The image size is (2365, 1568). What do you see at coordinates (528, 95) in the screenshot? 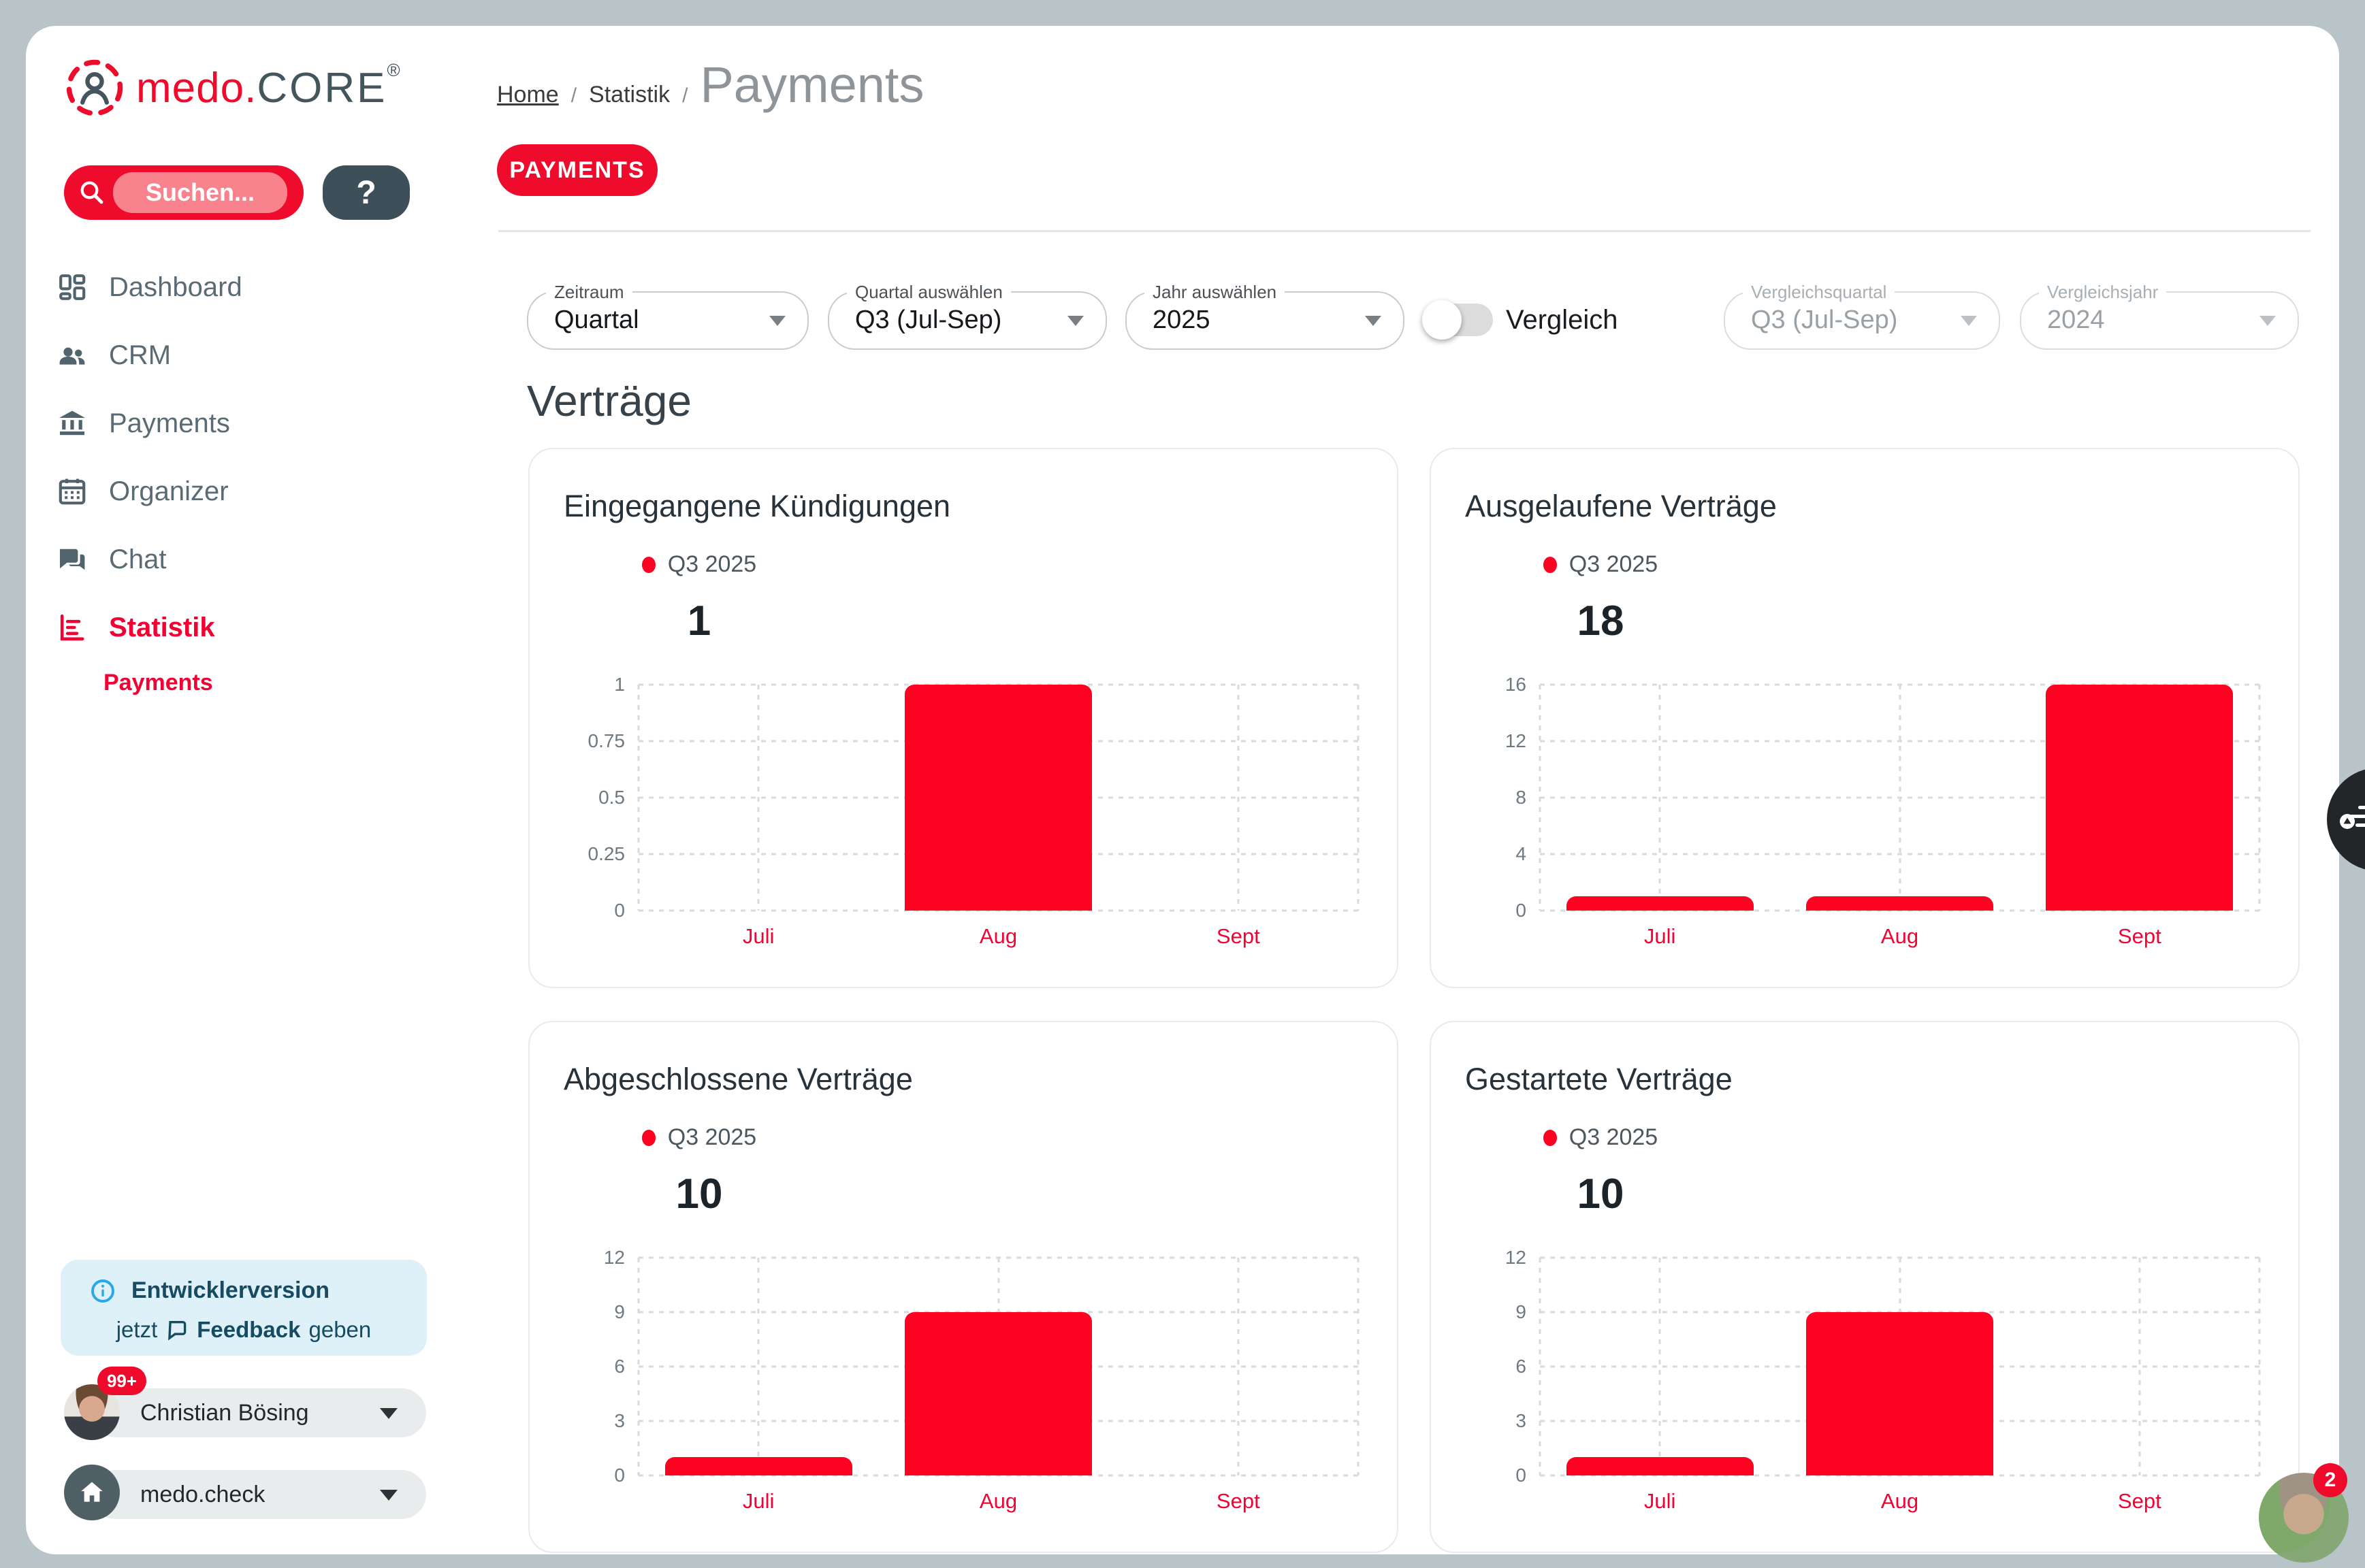
I see `breadcrumb-home-link: Home` at bounding box center [528, 95].